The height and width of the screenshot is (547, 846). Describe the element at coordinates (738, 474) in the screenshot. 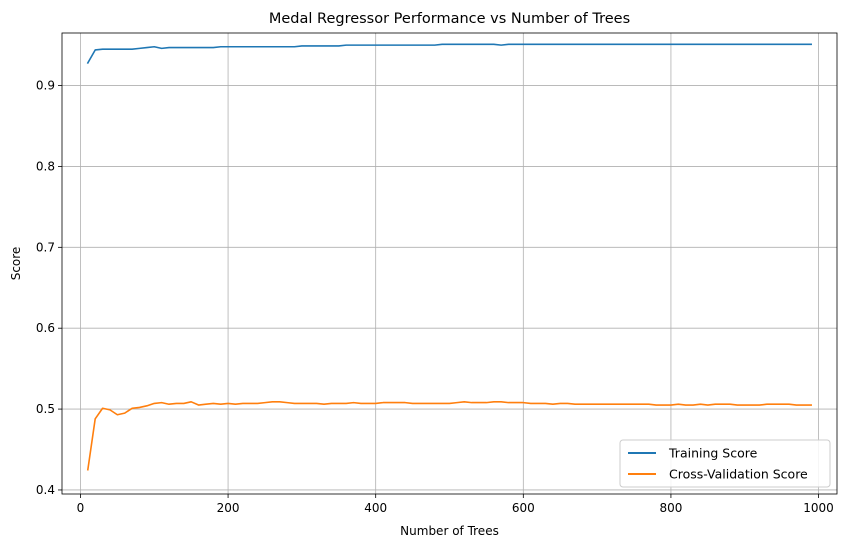

I see `legend-label-cross-validation: Cross-Validation Score` at that location.